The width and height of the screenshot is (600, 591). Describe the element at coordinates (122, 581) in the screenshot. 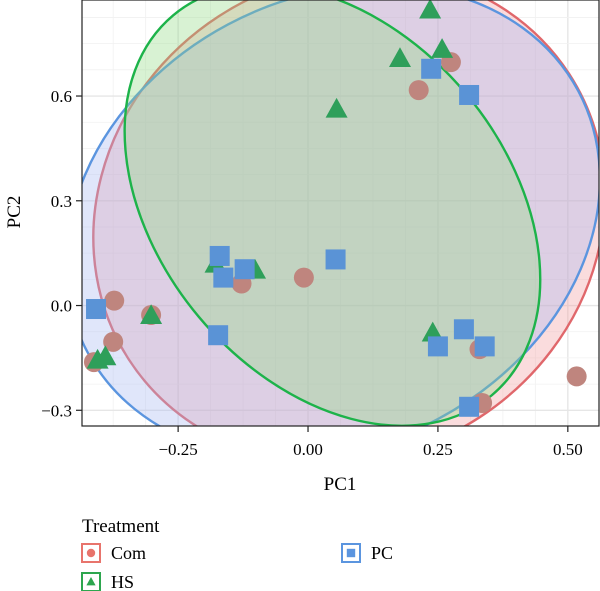

I see `legend-label: HS` at that location.